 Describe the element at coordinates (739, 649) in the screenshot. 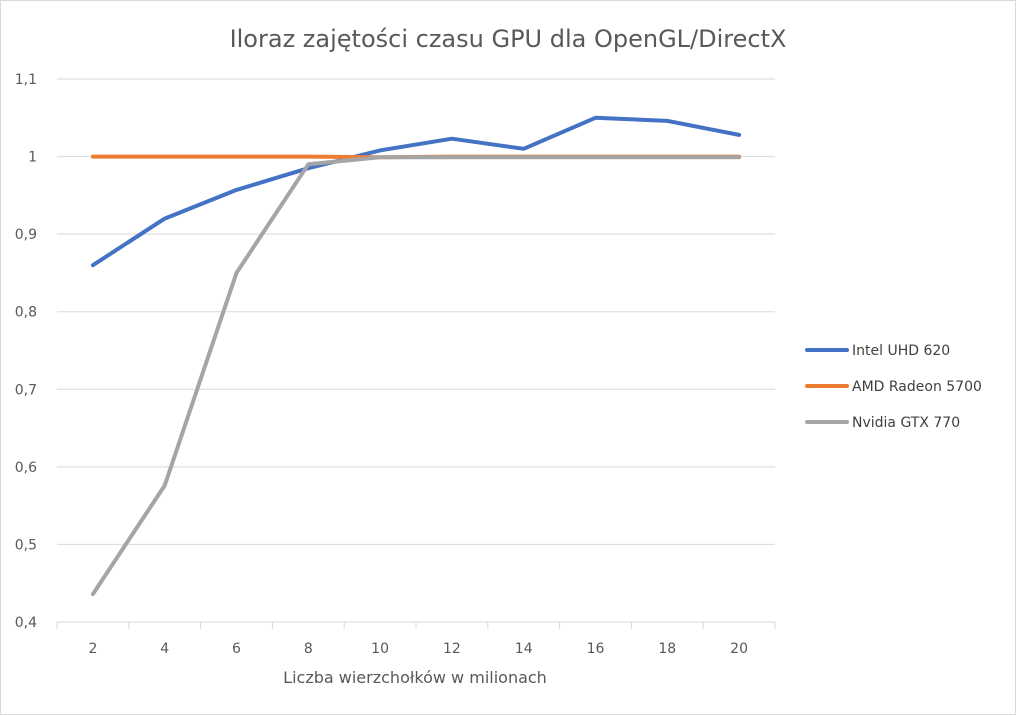

I see `x-tick-label: 20` at that location.